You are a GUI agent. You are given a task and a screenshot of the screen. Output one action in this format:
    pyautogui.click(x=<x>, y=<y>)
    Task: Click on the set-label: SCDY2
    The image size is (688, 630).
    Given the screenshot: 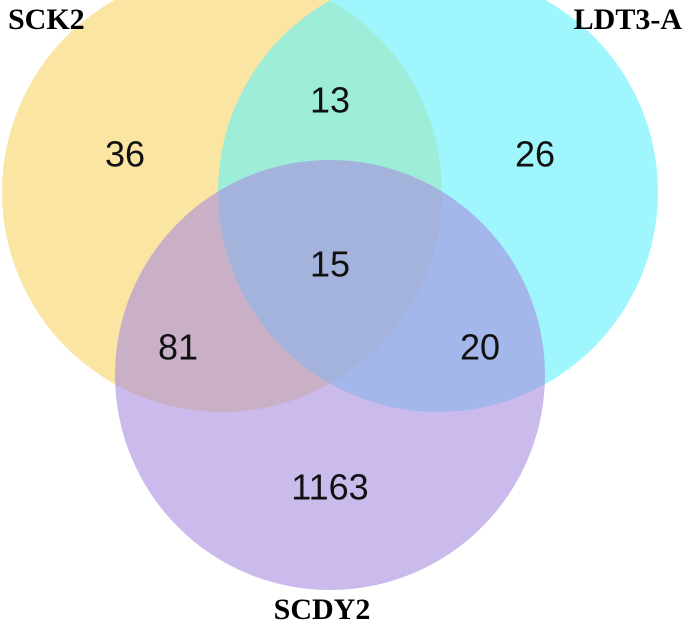 What is the action you would take?
    pyautogui.click(x=322, y=609)
    